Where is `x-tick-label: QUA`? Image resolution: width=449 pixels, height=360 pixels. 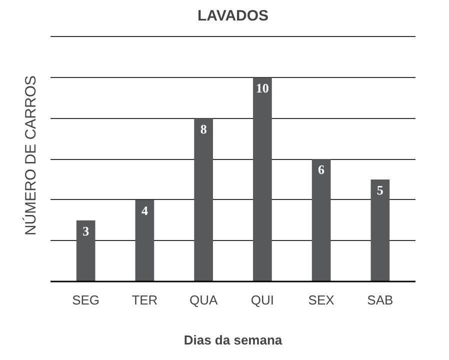 x-tick-label: QUA is located at coordinates (203, 300).